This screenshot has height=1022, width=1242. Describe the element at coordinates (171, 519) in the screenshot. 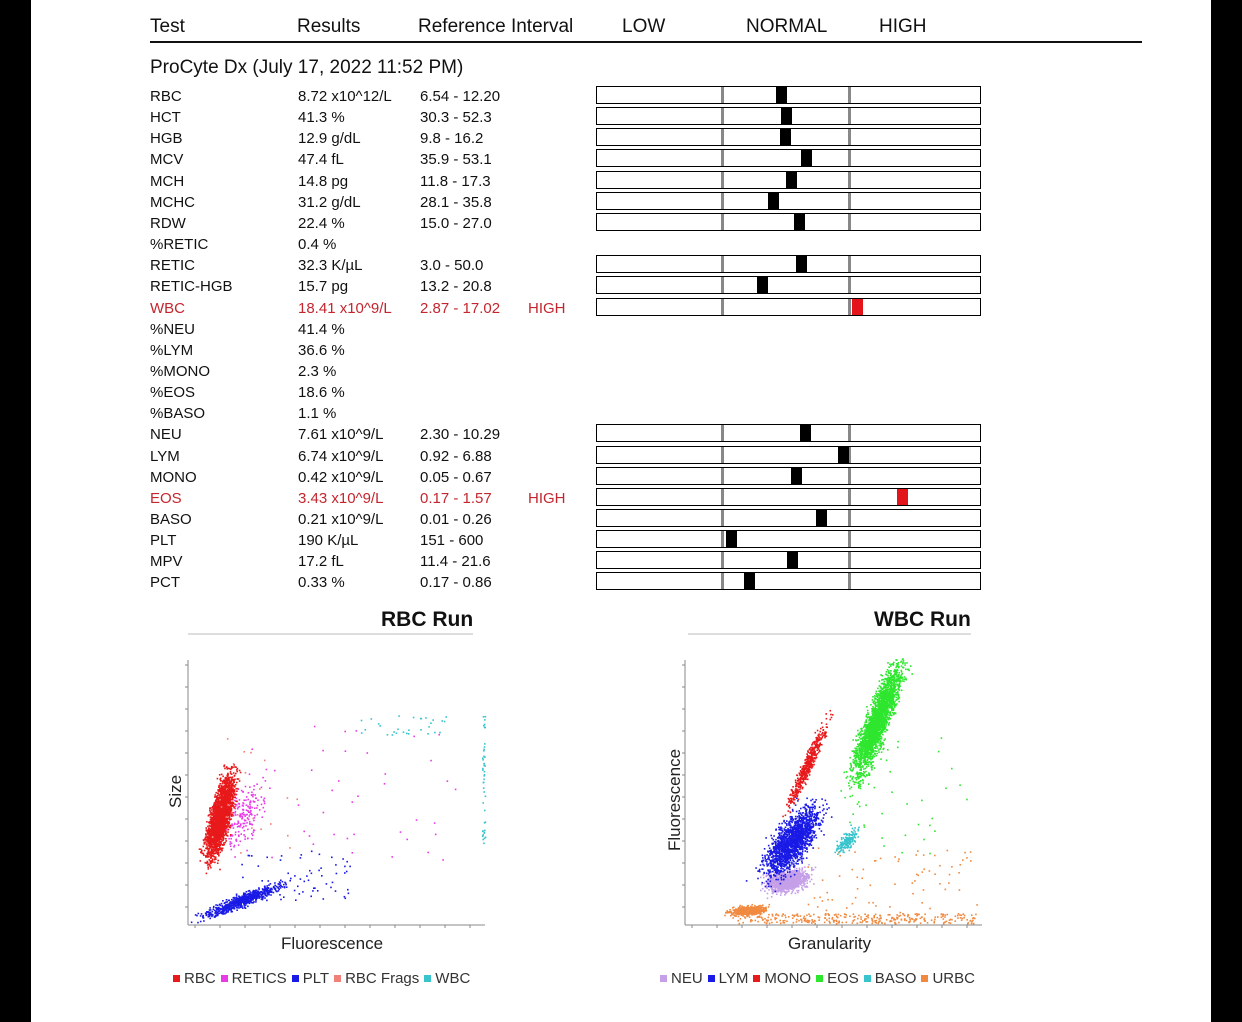

I see `test-name: BASO` at that location.